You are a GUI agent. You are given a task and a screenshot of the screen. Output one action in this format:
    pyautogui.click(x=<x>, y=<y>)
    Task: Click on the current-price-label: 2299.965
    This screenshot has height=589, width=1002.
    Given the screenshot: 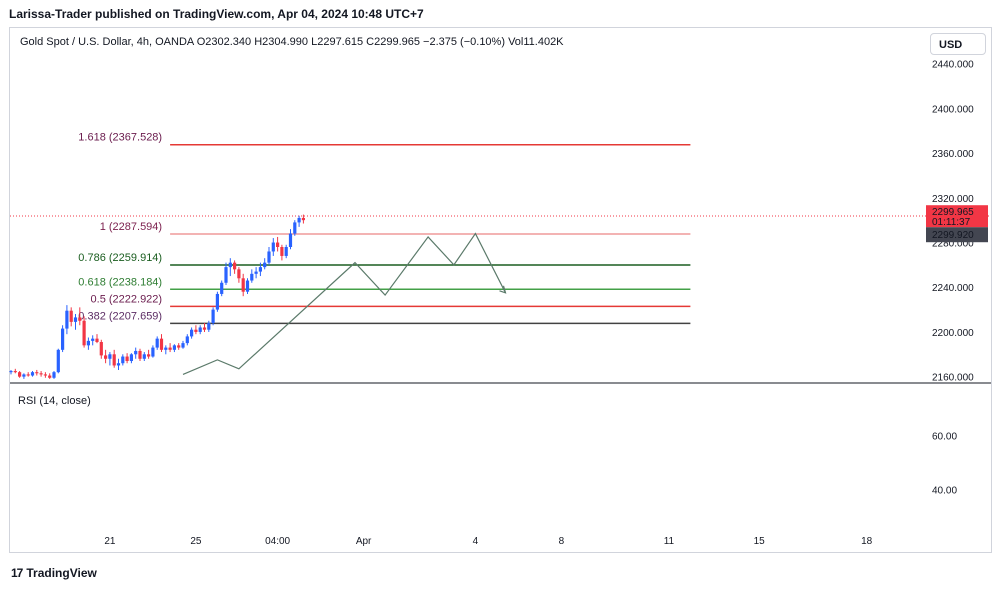 What is the action you would take?
    pyautogui.click(x=953, y=212)
    